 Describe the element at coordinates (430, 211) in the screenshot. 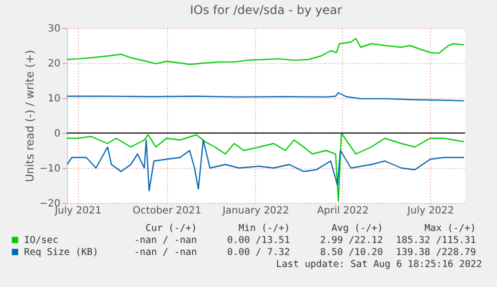

I see `x-tick-label: July 2022` at that location.